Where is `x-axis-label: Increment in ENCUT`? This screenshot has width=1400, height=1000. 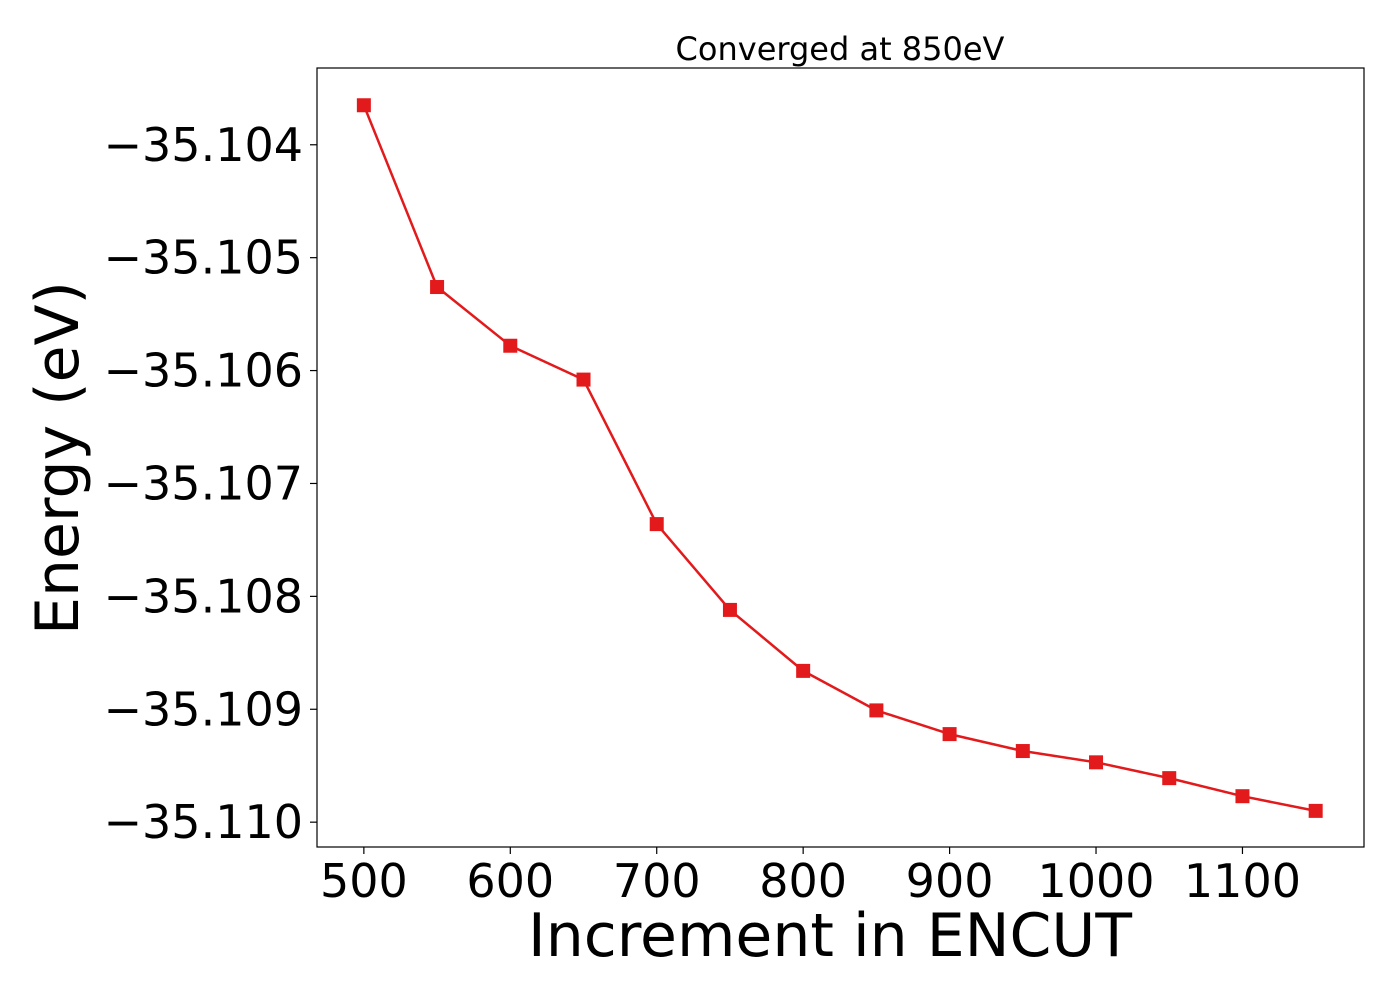
x-axis-label: Increment in ENCUT is located at coordinates (830, 936).